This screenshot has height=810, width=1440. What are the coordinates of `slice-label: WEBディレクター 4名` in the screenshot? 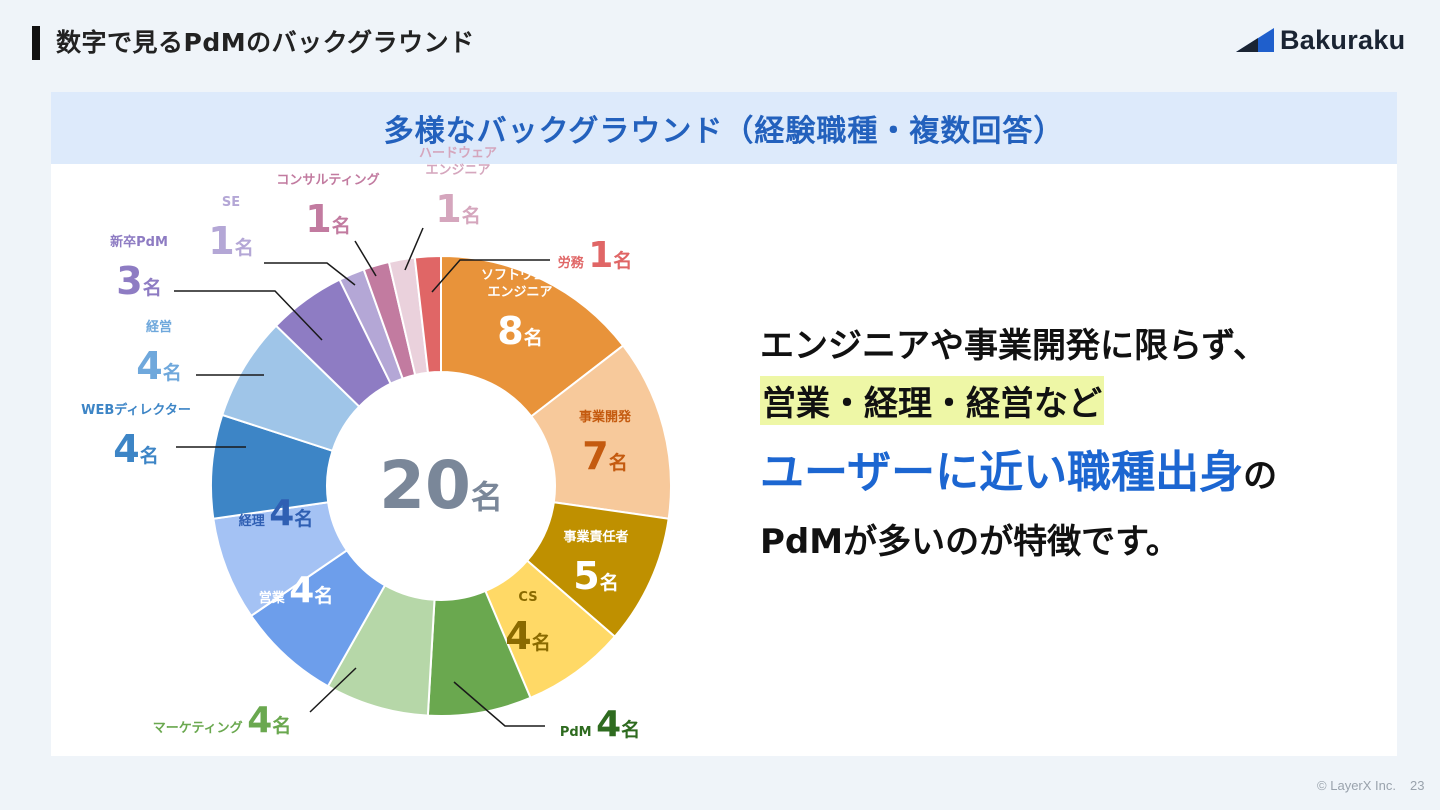 It's located at (136, 436).